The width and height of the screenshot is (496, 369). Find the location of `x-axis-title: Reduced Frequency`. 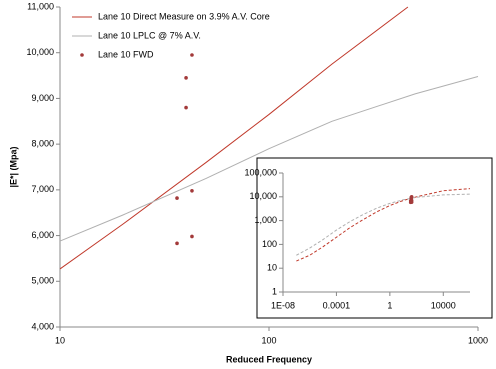

x-axis-title: Reduced Frequency is located at coordinates (269, 359).